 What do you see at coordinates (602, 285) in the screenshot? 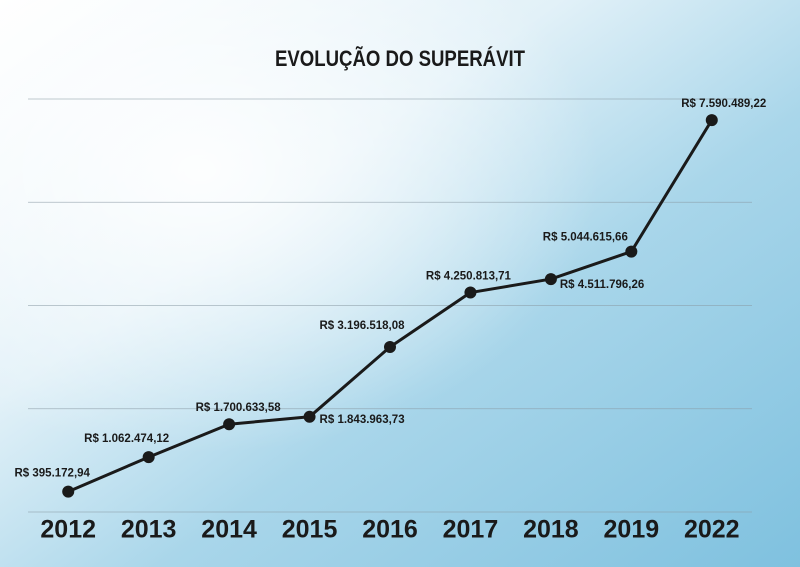
I see `value-label: R$ 4.511.796,26` at bounding box center [602, 285].